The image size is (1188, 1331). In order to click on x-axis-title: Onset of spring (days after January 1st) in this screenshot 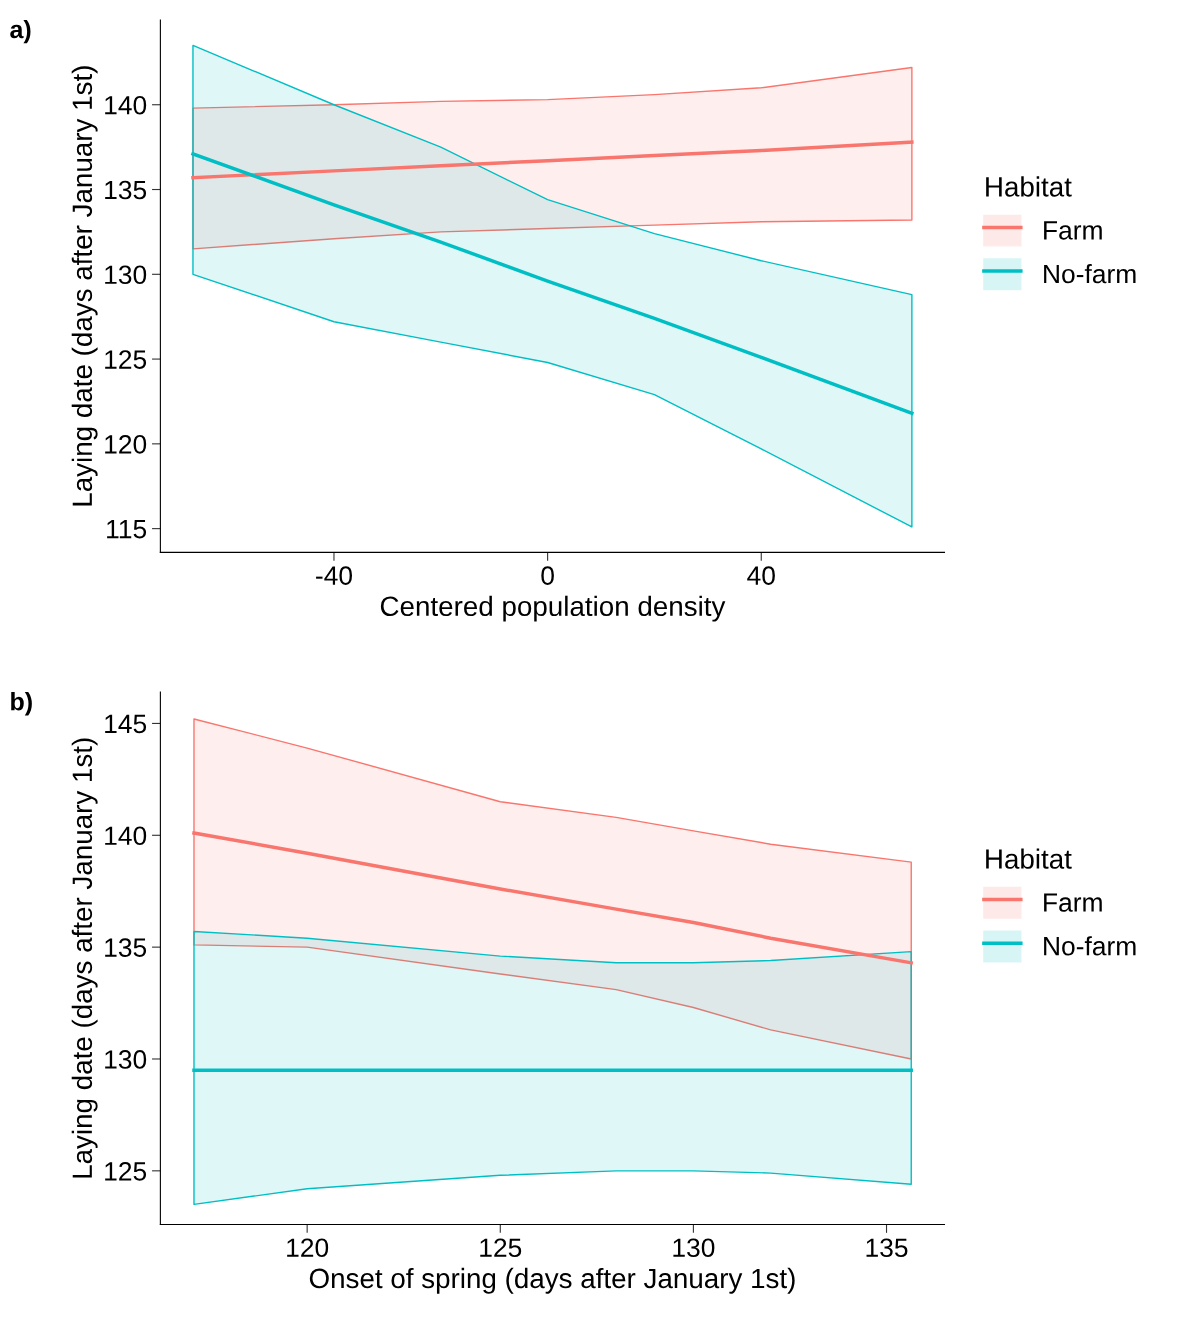, I will do `click(552, 1280)`.